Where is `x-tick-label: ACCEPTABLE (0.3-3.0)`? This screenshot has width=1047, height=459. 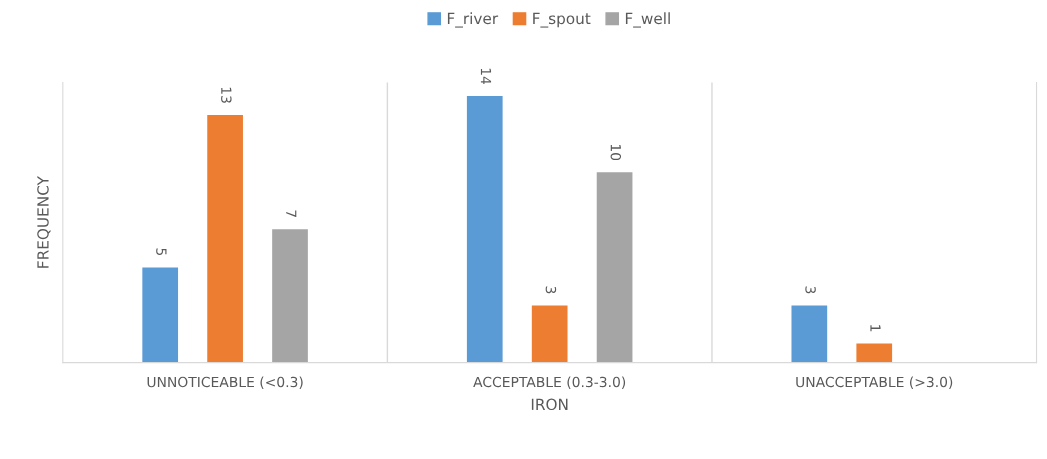
x-tick-label: ACCEPTABLE (0.3-3.0) is located at coordinates (549, 382).